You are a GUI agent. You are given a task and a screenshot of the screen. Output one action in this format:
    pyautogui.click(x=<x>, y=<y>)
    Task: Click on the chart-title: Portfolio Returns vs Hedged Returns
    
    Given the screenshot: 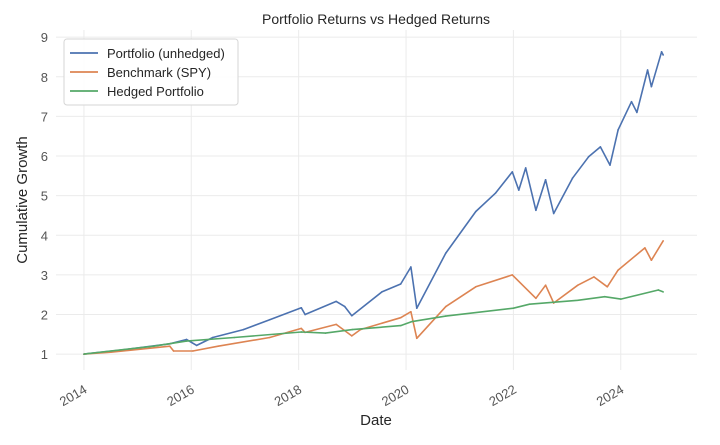 What is the action you would take?
    pyautogui.click(x=376, y=19)
    